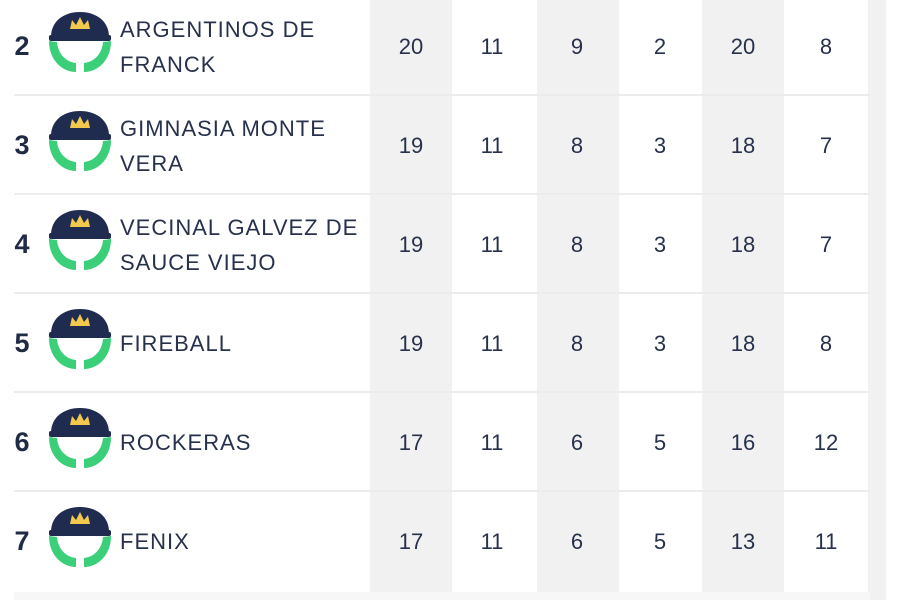  I want to click on stat-gf: 20, so click(743, 46).